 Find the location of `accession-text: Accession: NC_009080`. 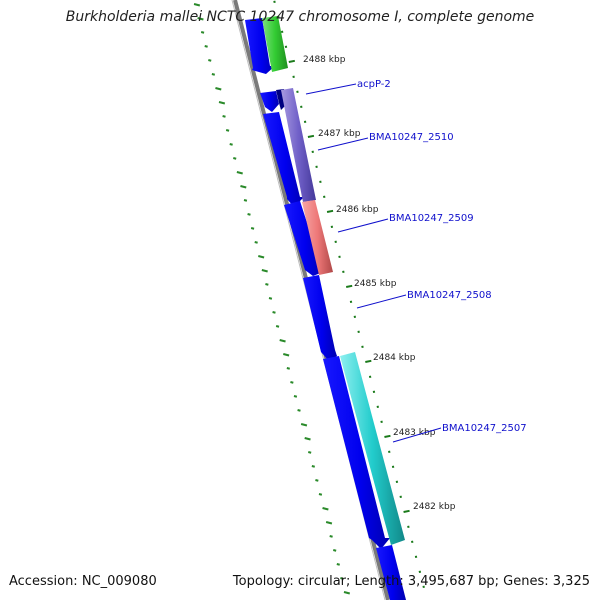

accession-text: Accession: NC_009080 is located at coordinates (83, 581).